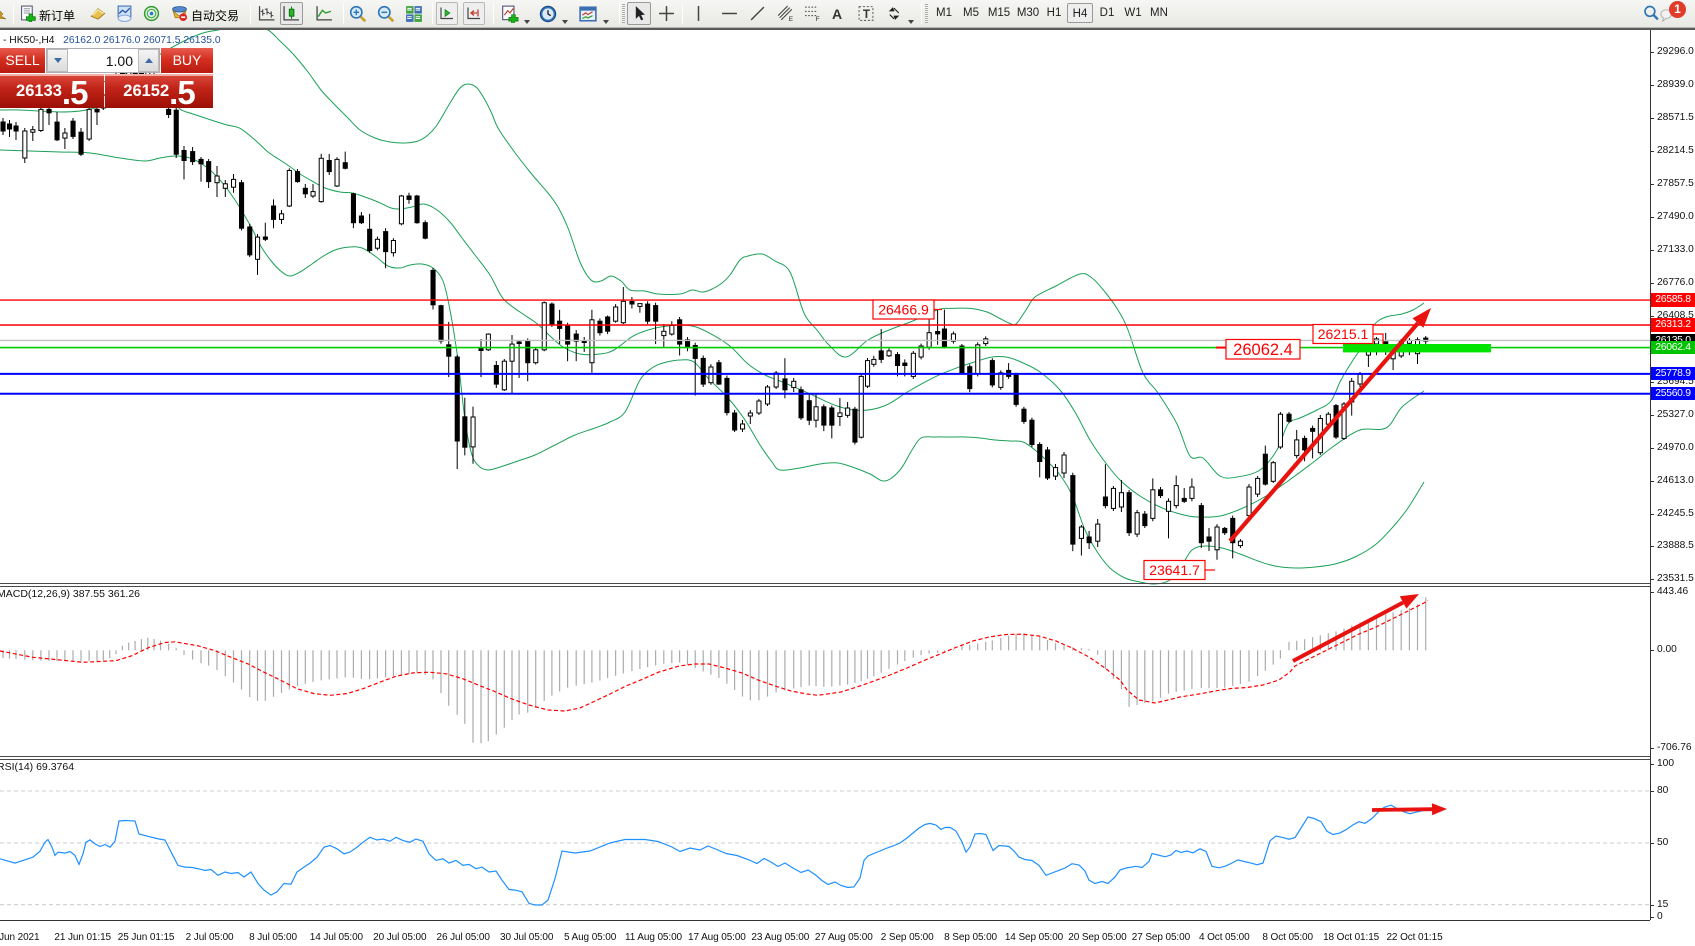 The height and width of the screenshot is (946, 1695). Describe the element at coordinates (903, 310) in the screenshot. I see `svg-text: 26466.9` at that location.